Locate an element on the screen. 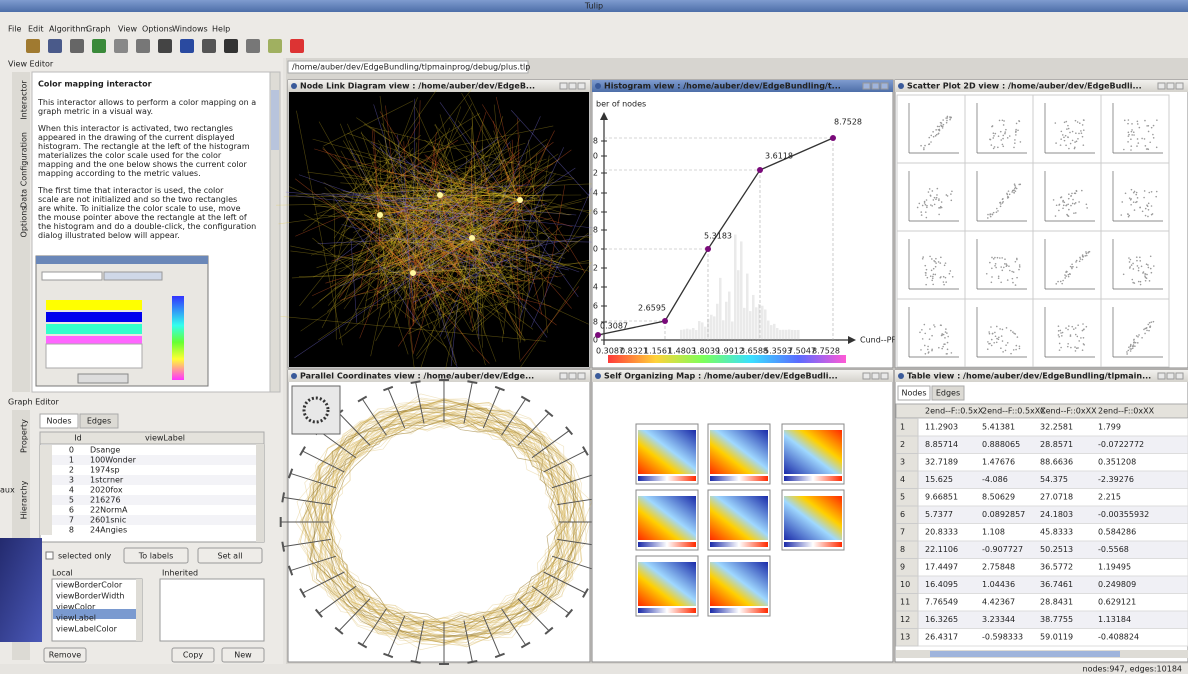  property-item: viewBorderWidth is located at coordinates (90, 596).